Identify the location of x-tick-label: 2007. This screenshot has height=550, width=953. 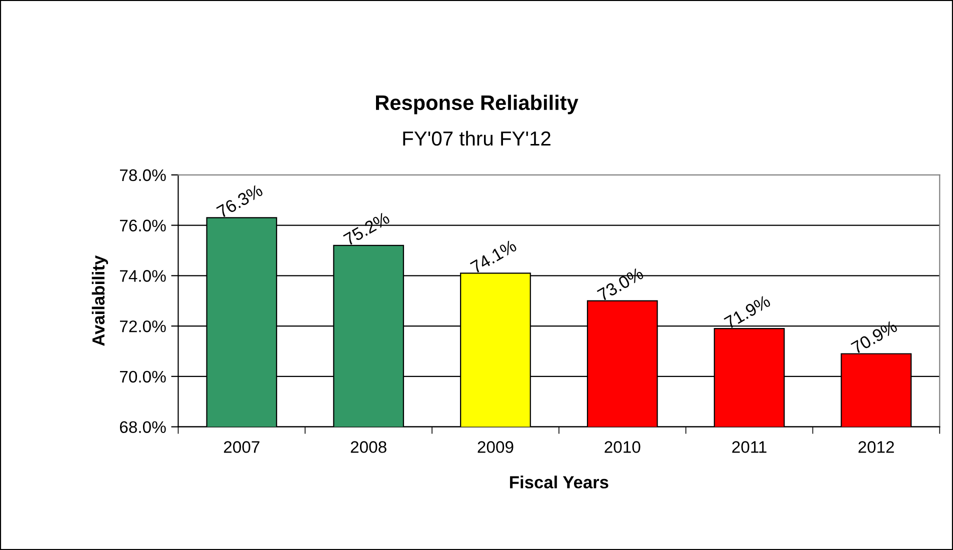
(242, 447).